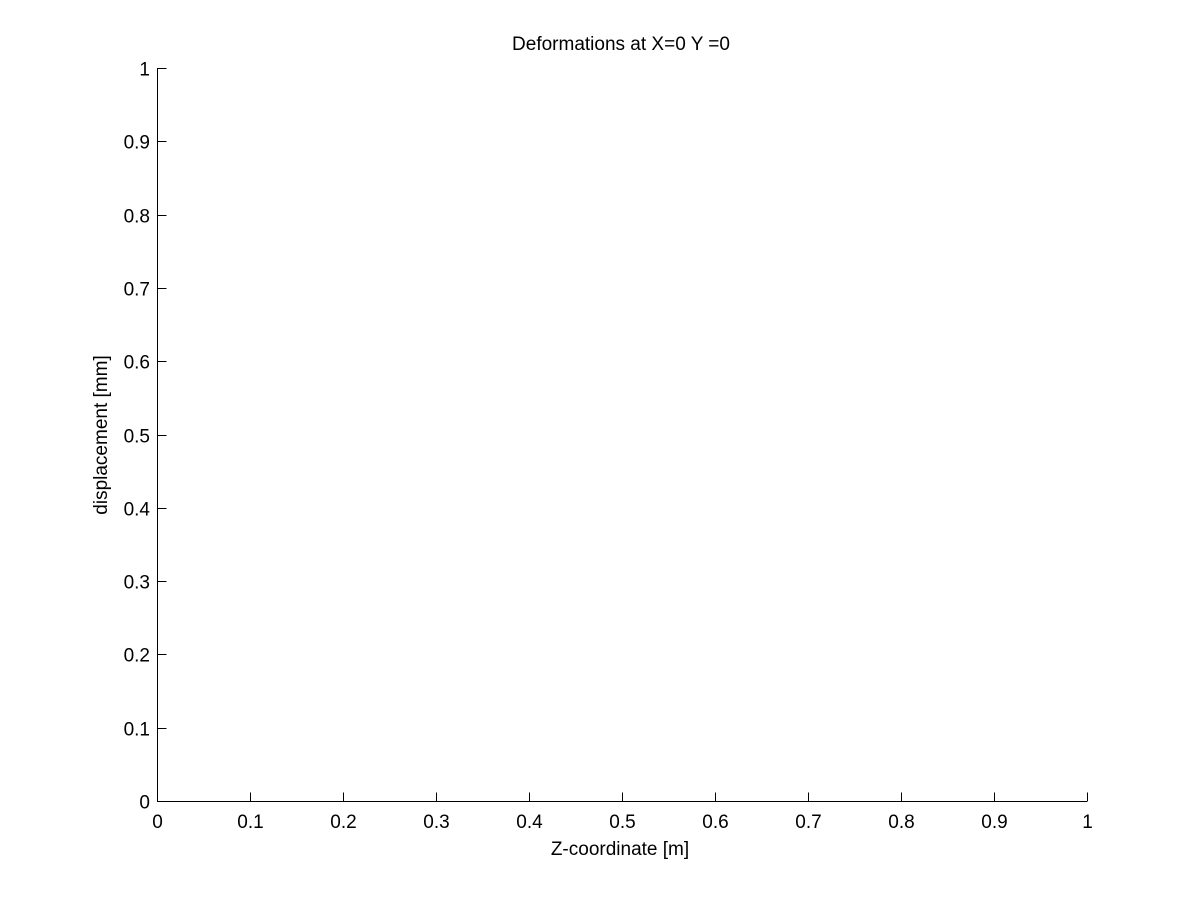 The image size is (1201, 901). What do you see at coordinates (620, 849) in the screenshot?
I see `x-axis-title: Z-coordinate [m]` at bounding box center [620, 849].